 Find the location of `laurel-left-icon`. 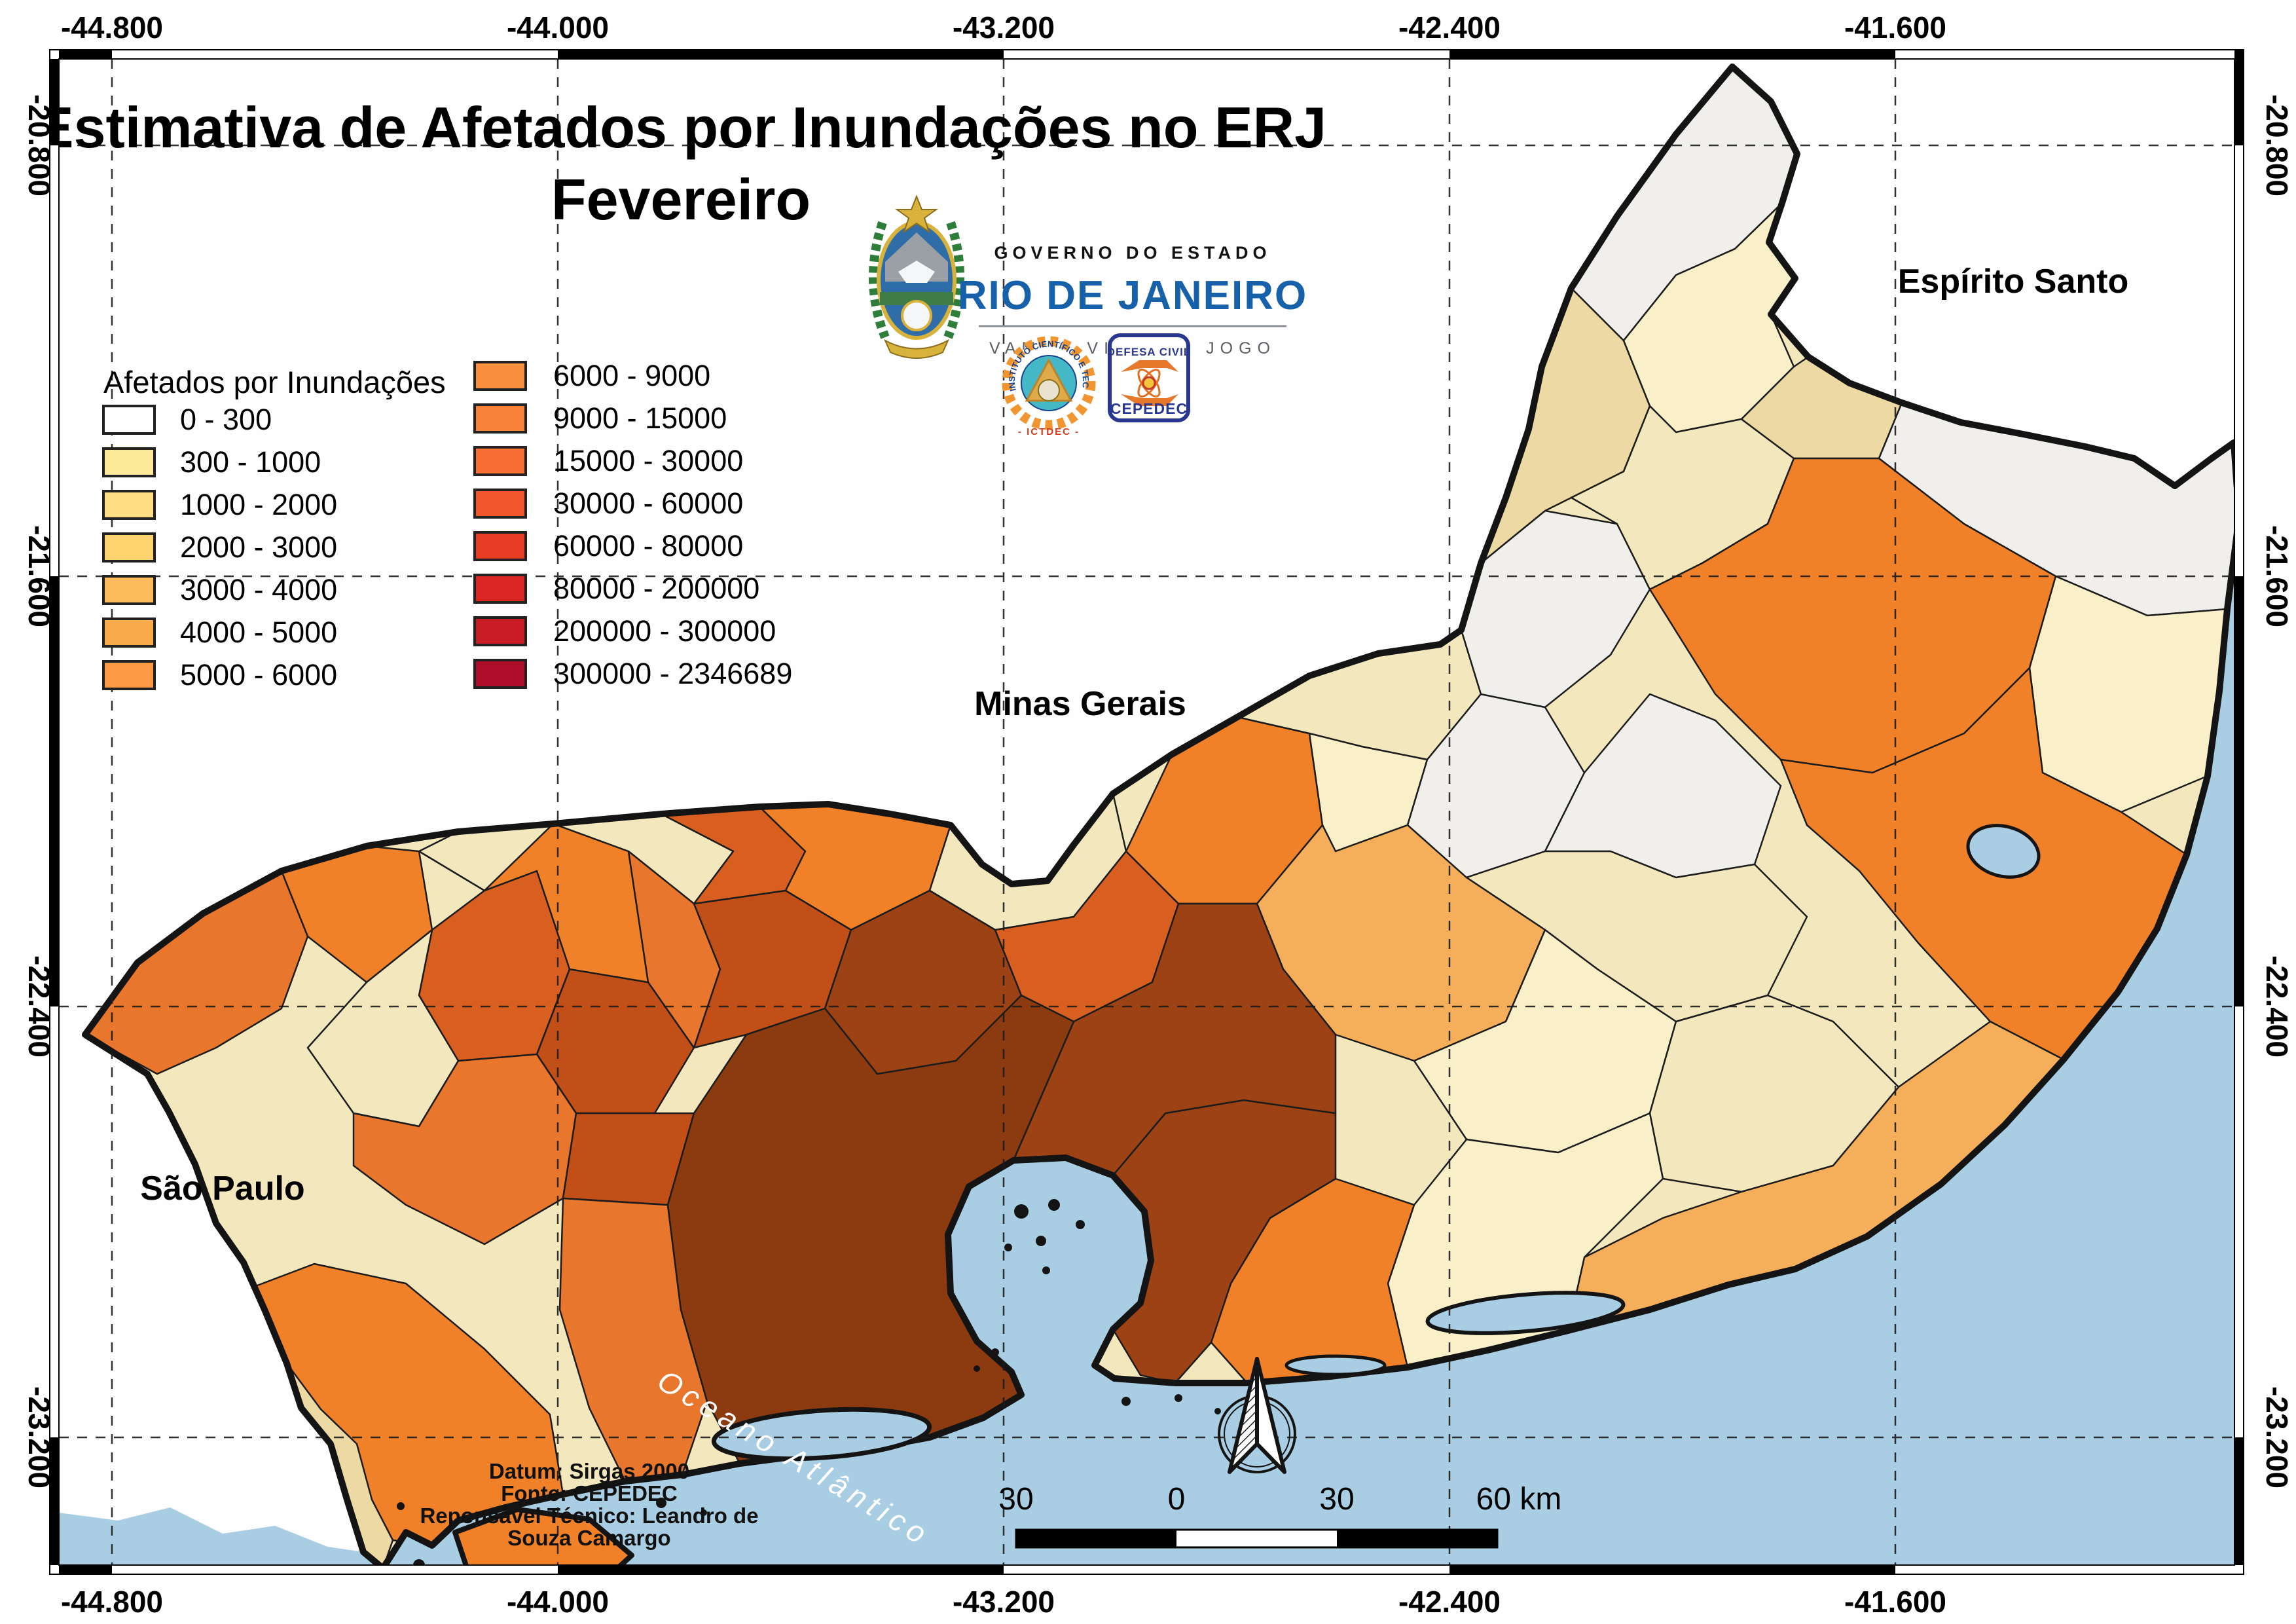

laurel-left-icon is located at coordinates (879, 280).